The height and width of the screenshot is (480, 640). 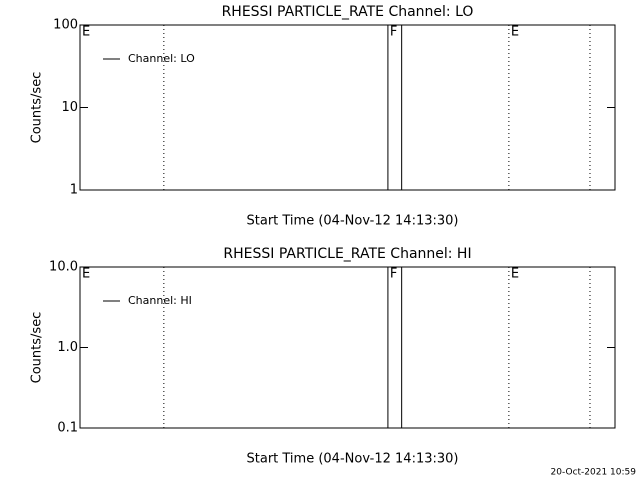 I want to click on legend-label: Channel: HI, so click(x=160, y=300).